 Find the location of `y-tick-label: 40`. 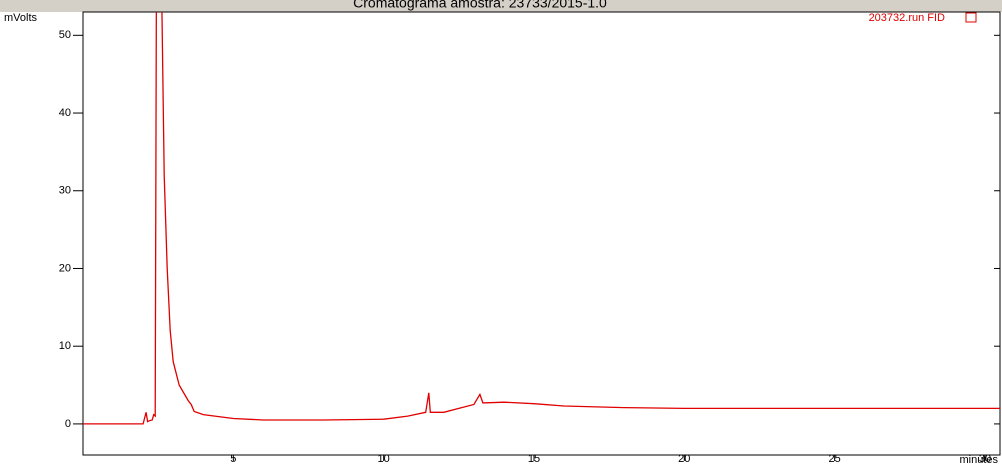

y-tick-label: 40 is located at coordinates (65, 113).